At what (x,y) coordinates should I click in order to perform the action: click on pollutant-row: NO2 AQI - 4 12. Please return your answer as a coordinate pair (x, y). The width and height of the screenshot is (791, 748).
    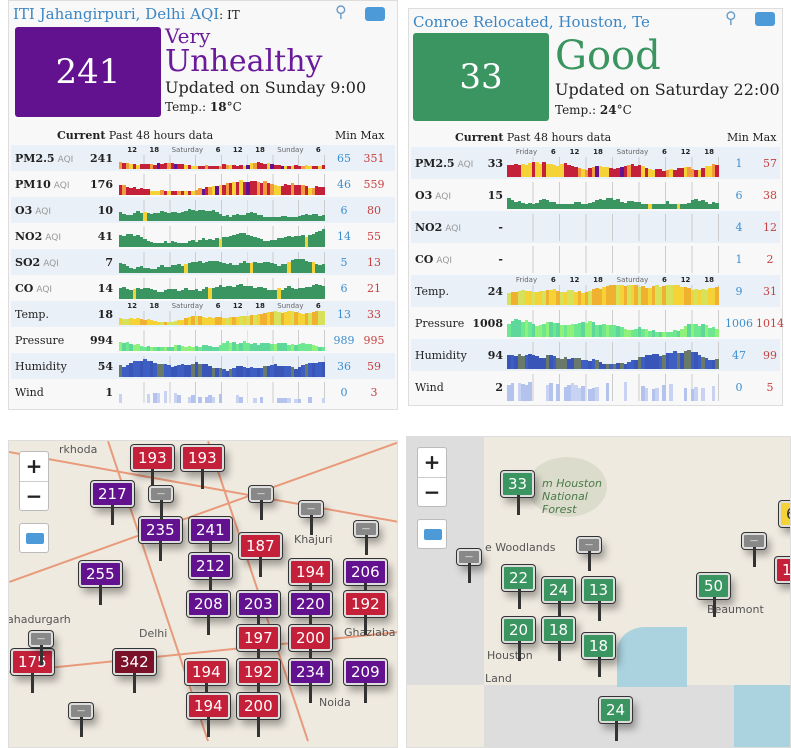
    Looking at the image, I should click on (595, 227).